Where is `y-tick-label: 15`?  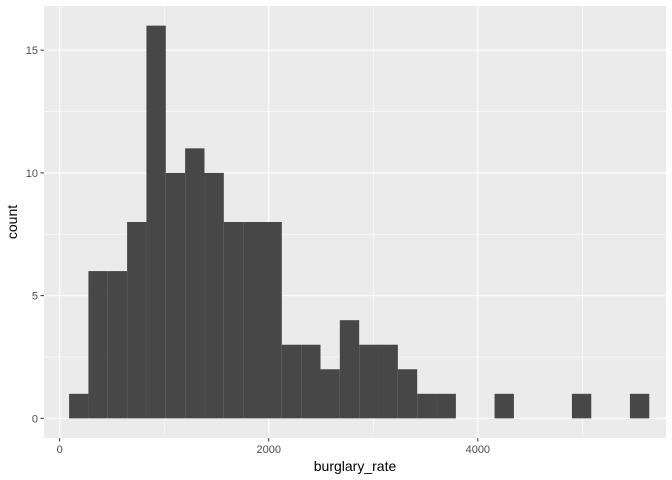 y-tick-label: 15 is located at coordinates (32, 51).